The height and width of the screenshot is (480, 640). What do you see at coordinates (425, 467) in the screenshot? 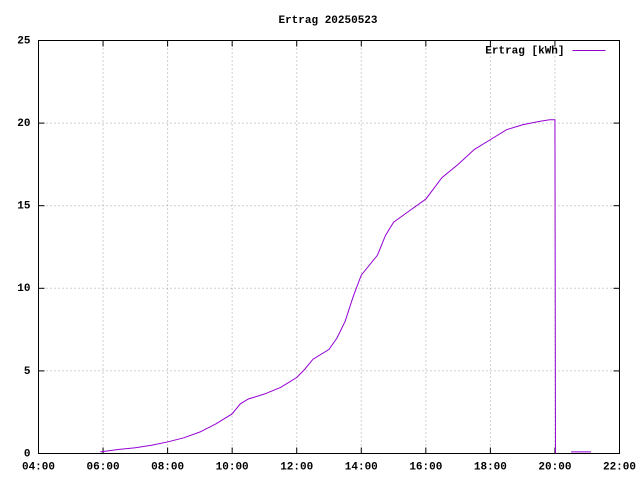
I see `x-tick-label: 16:00` at bounding box center [425, 467].